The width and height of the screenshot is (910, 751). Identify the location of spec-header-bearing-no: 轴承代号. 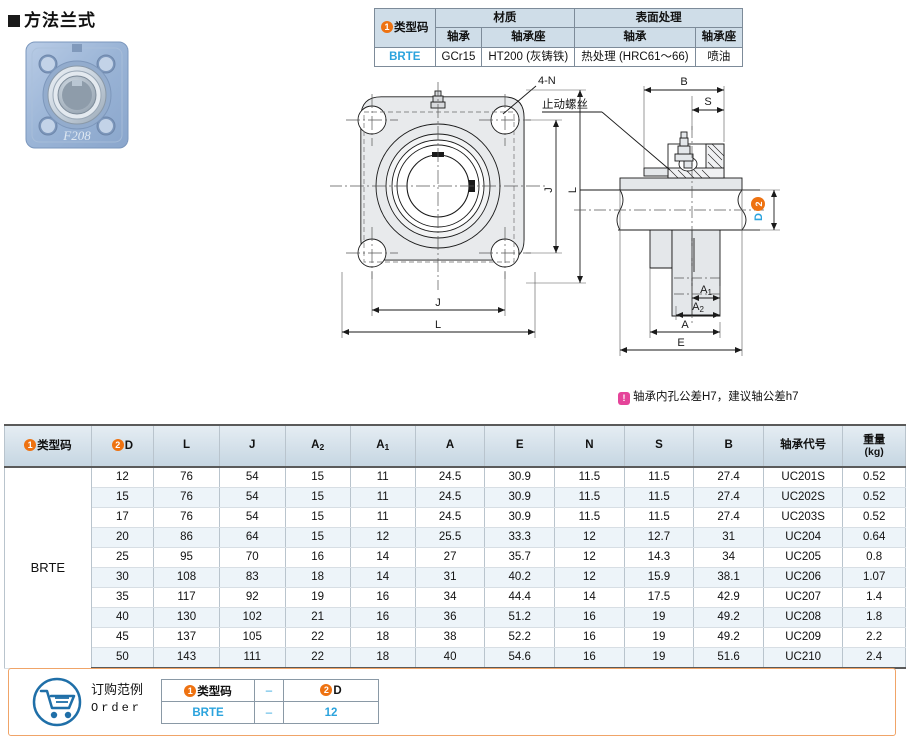
(803, 446).